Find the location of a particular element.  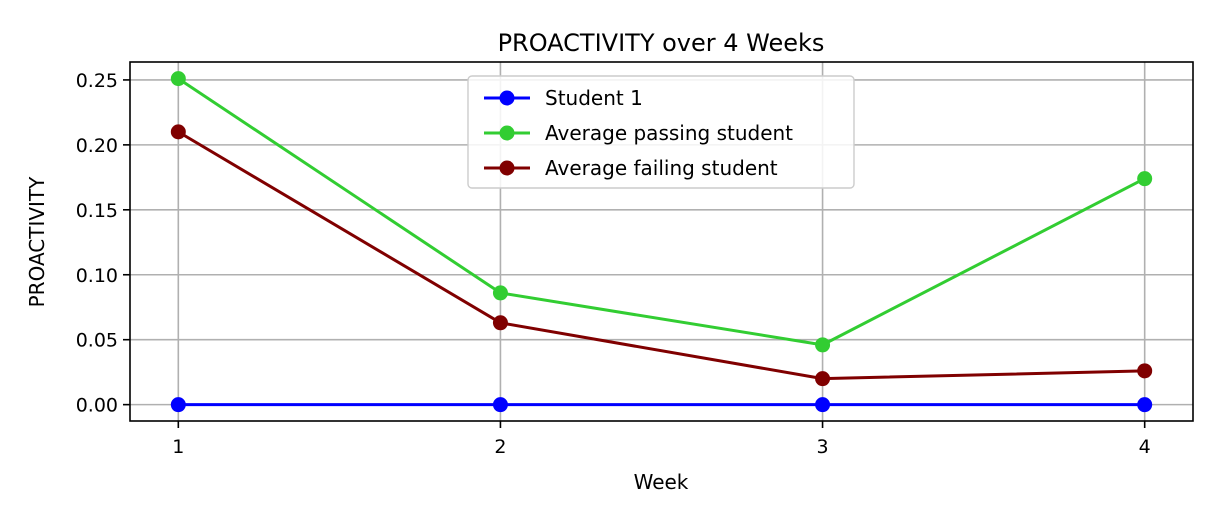

x-axis: 1 2 3 4 is located at coordinates (661, 439).